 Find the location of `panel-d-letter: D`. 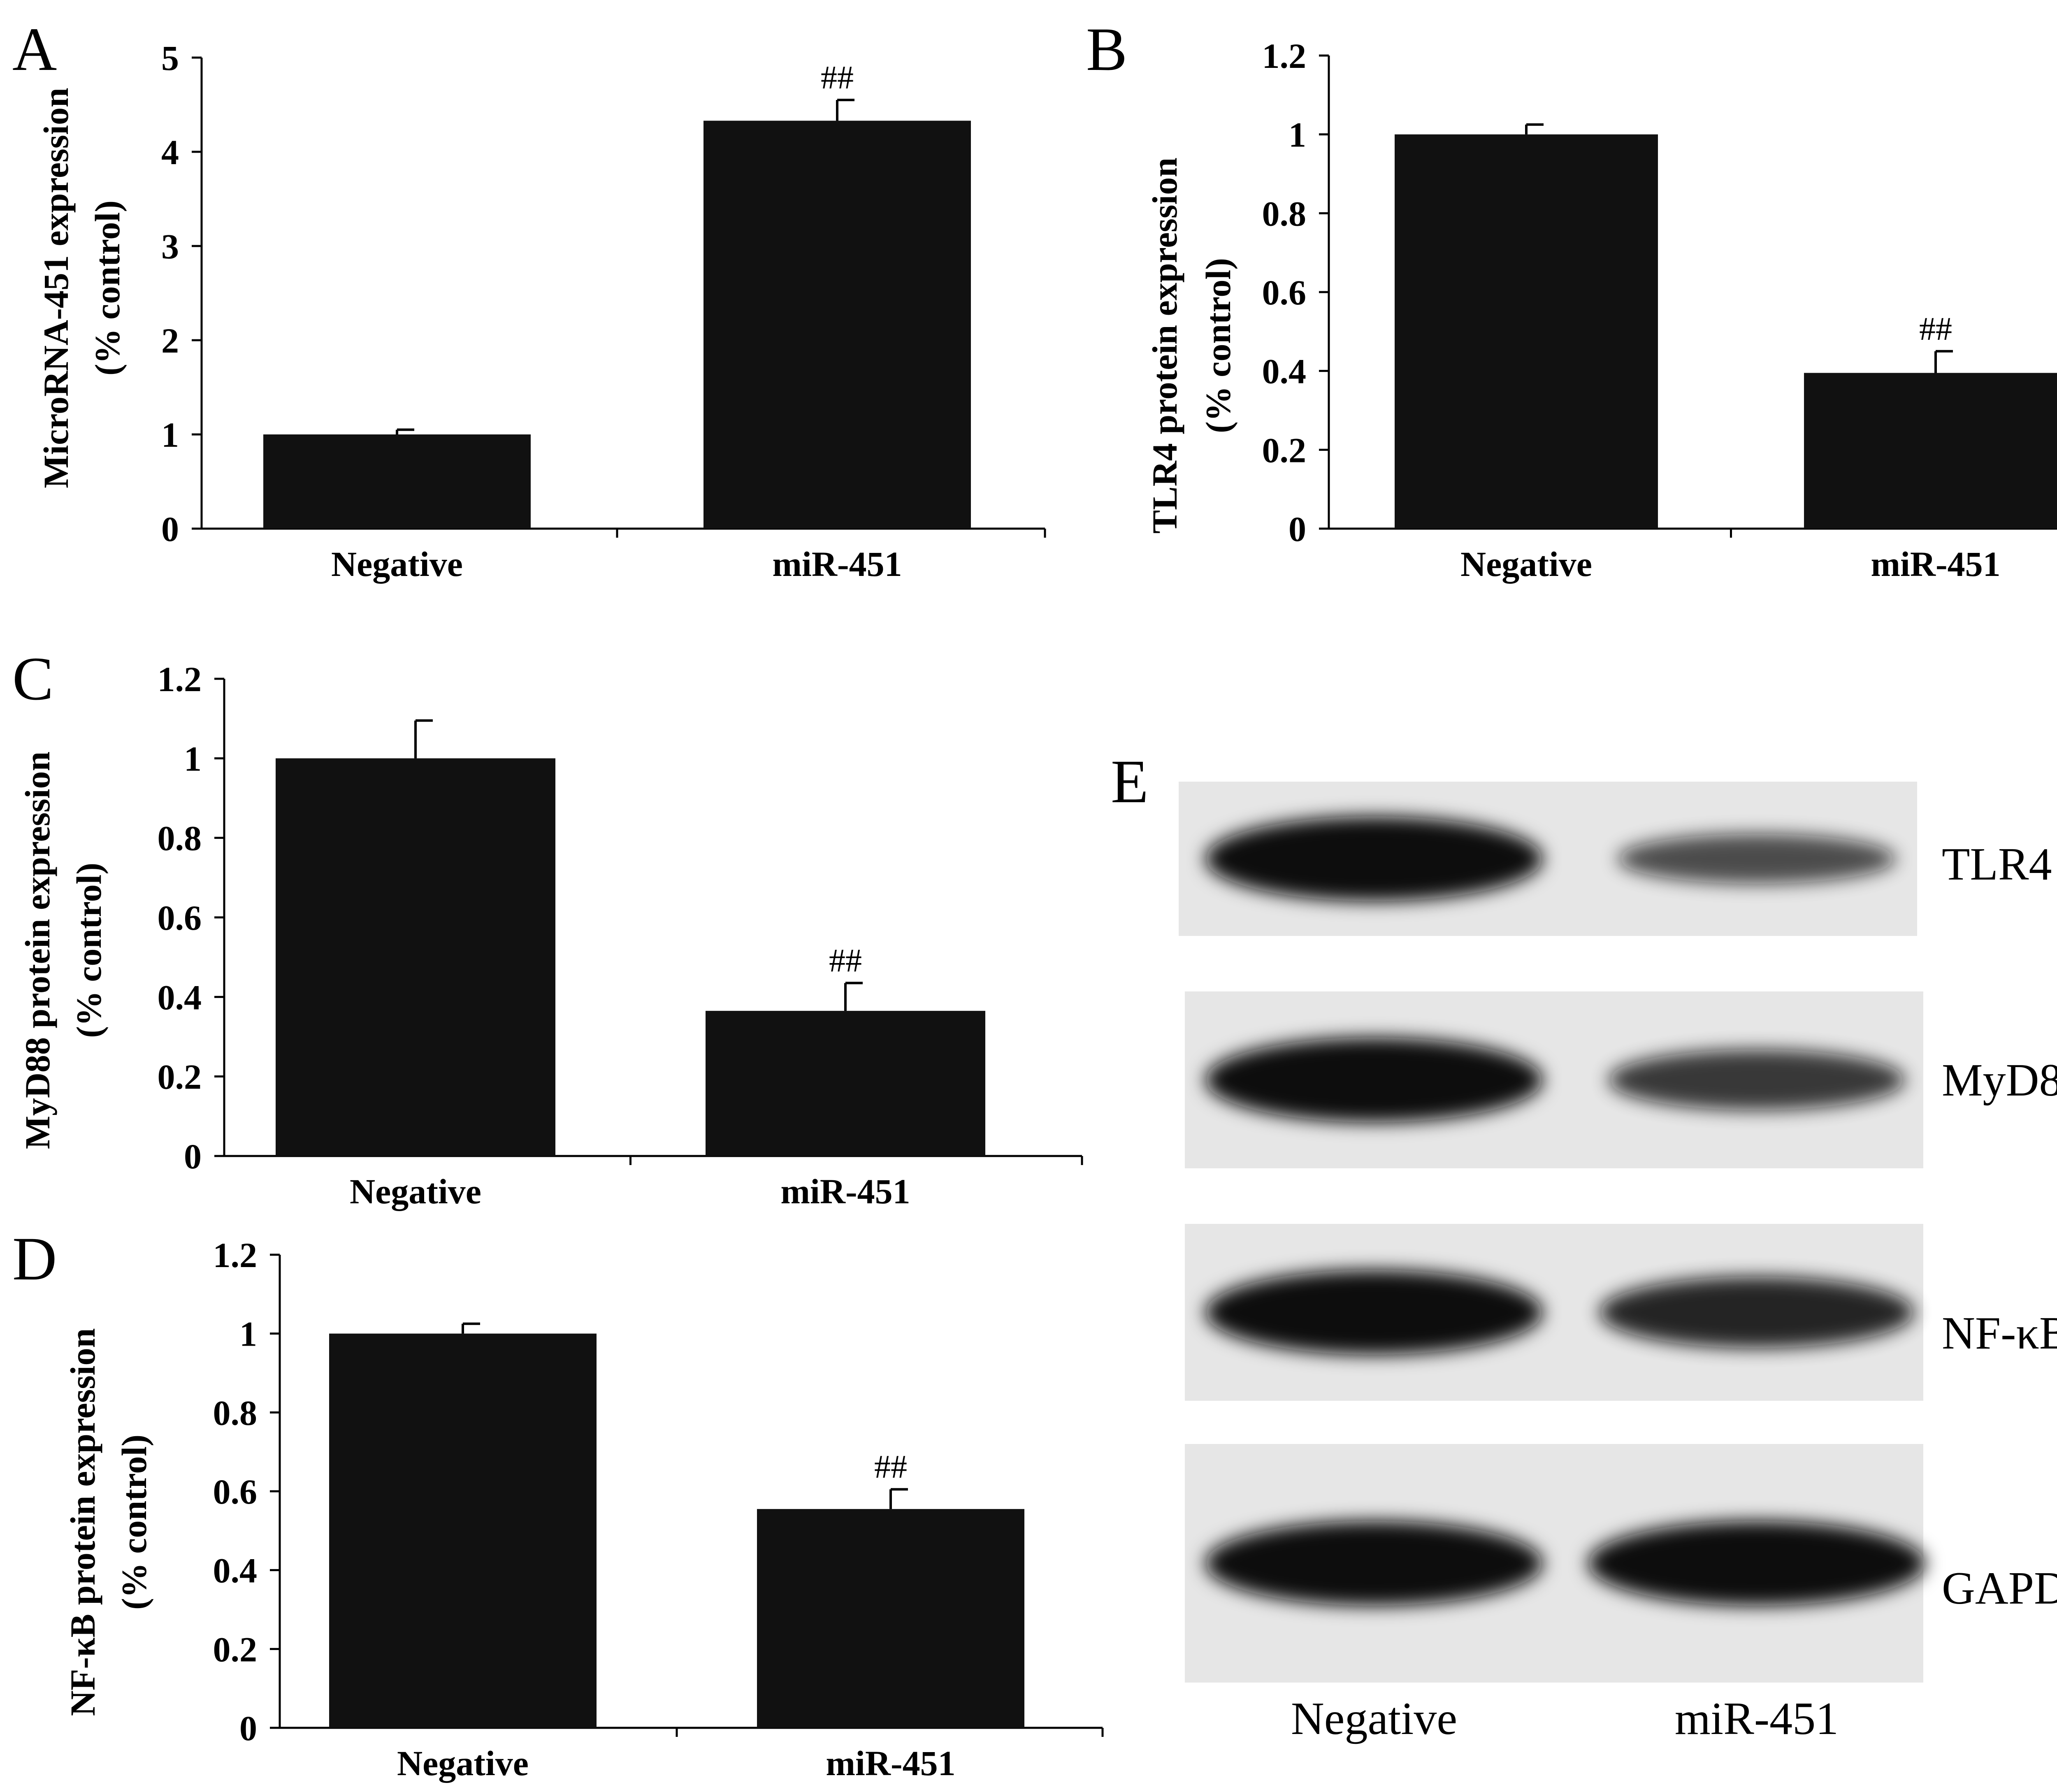

panel-d-letter: D is located at coordinates (34, 1259).